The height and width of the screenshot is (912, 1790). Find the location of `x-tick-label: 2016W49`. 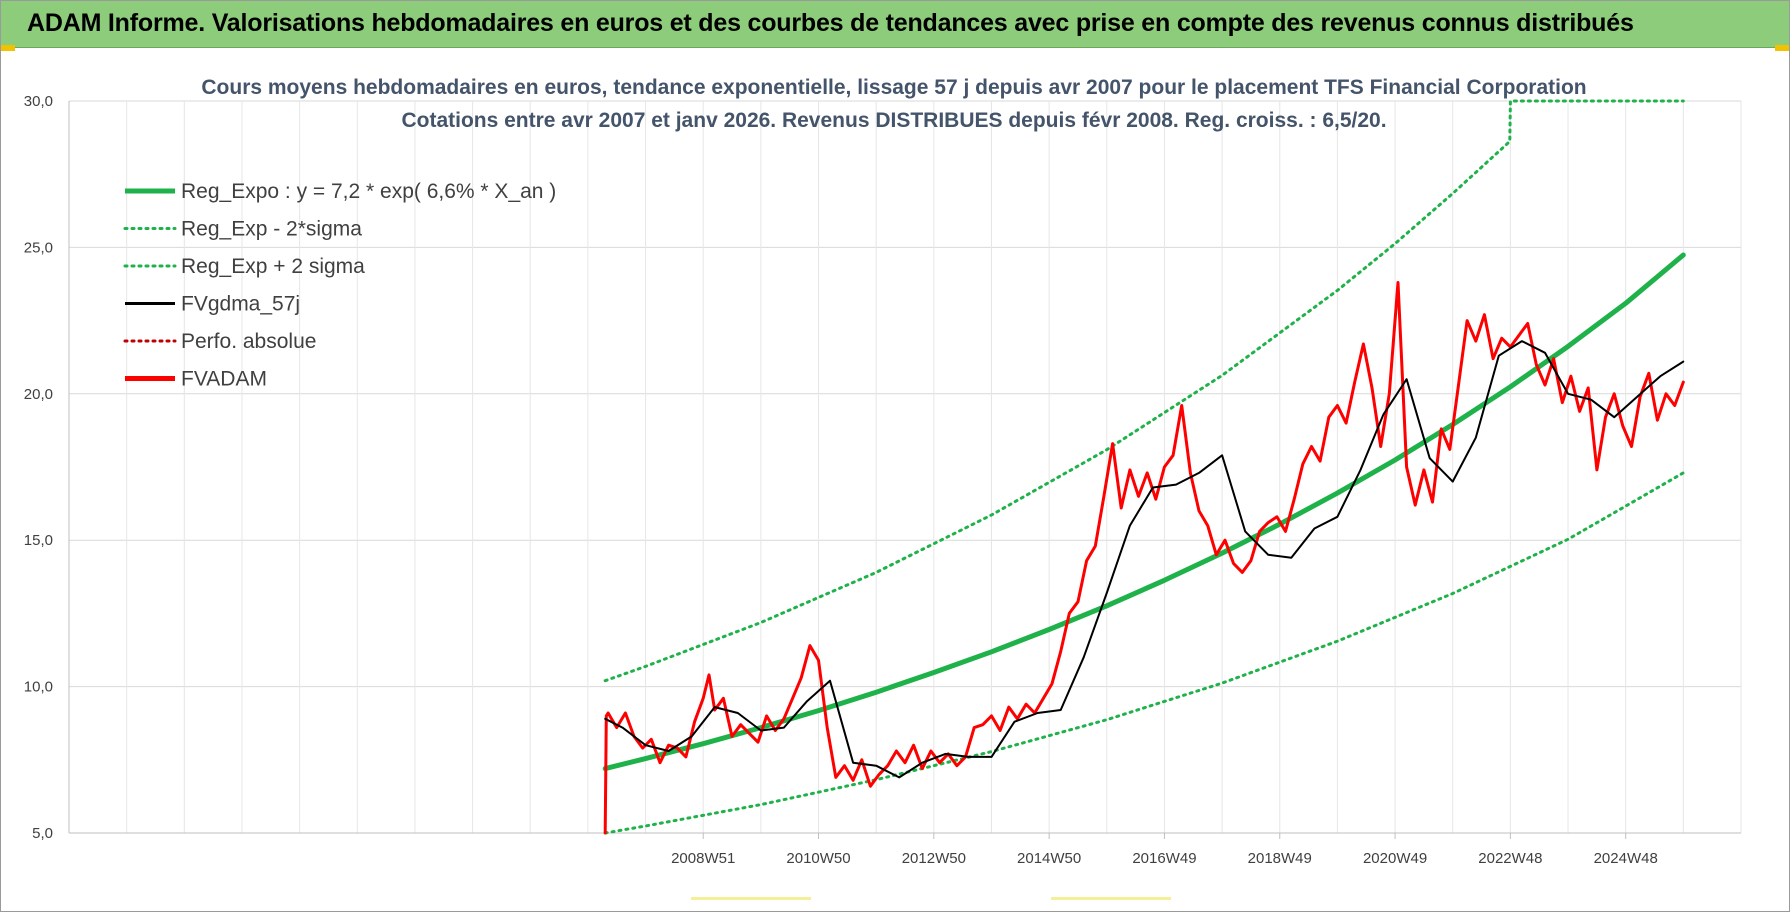

x-tick-label: 2016W49 is located at coordinates (1164, 858).